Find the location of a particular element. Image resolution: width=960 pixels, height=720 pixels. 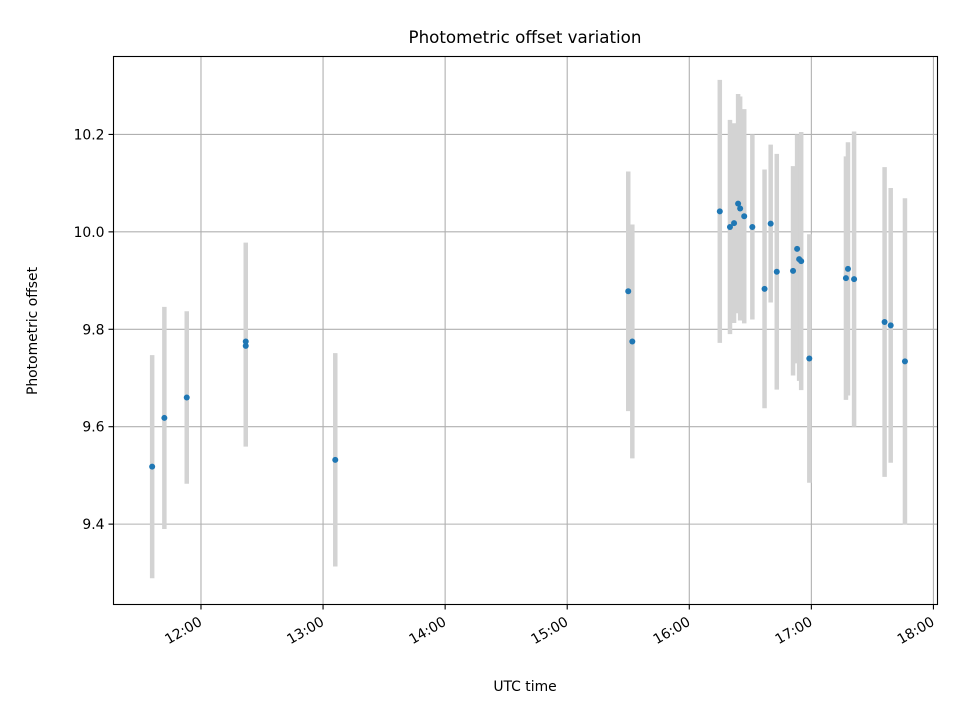

y-tick-label: 10.0 is located at coordinates (89, 233).